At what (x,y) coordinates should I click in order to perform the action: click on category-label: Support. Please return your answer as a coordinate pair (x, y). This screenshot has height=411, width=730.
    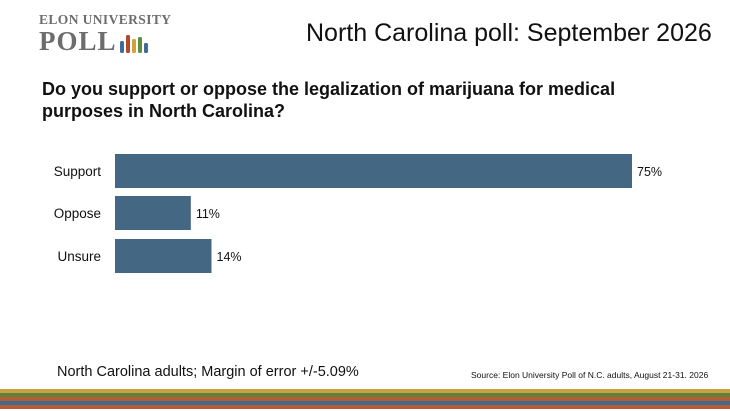
    Looking at the image, I should click on (78, 171).